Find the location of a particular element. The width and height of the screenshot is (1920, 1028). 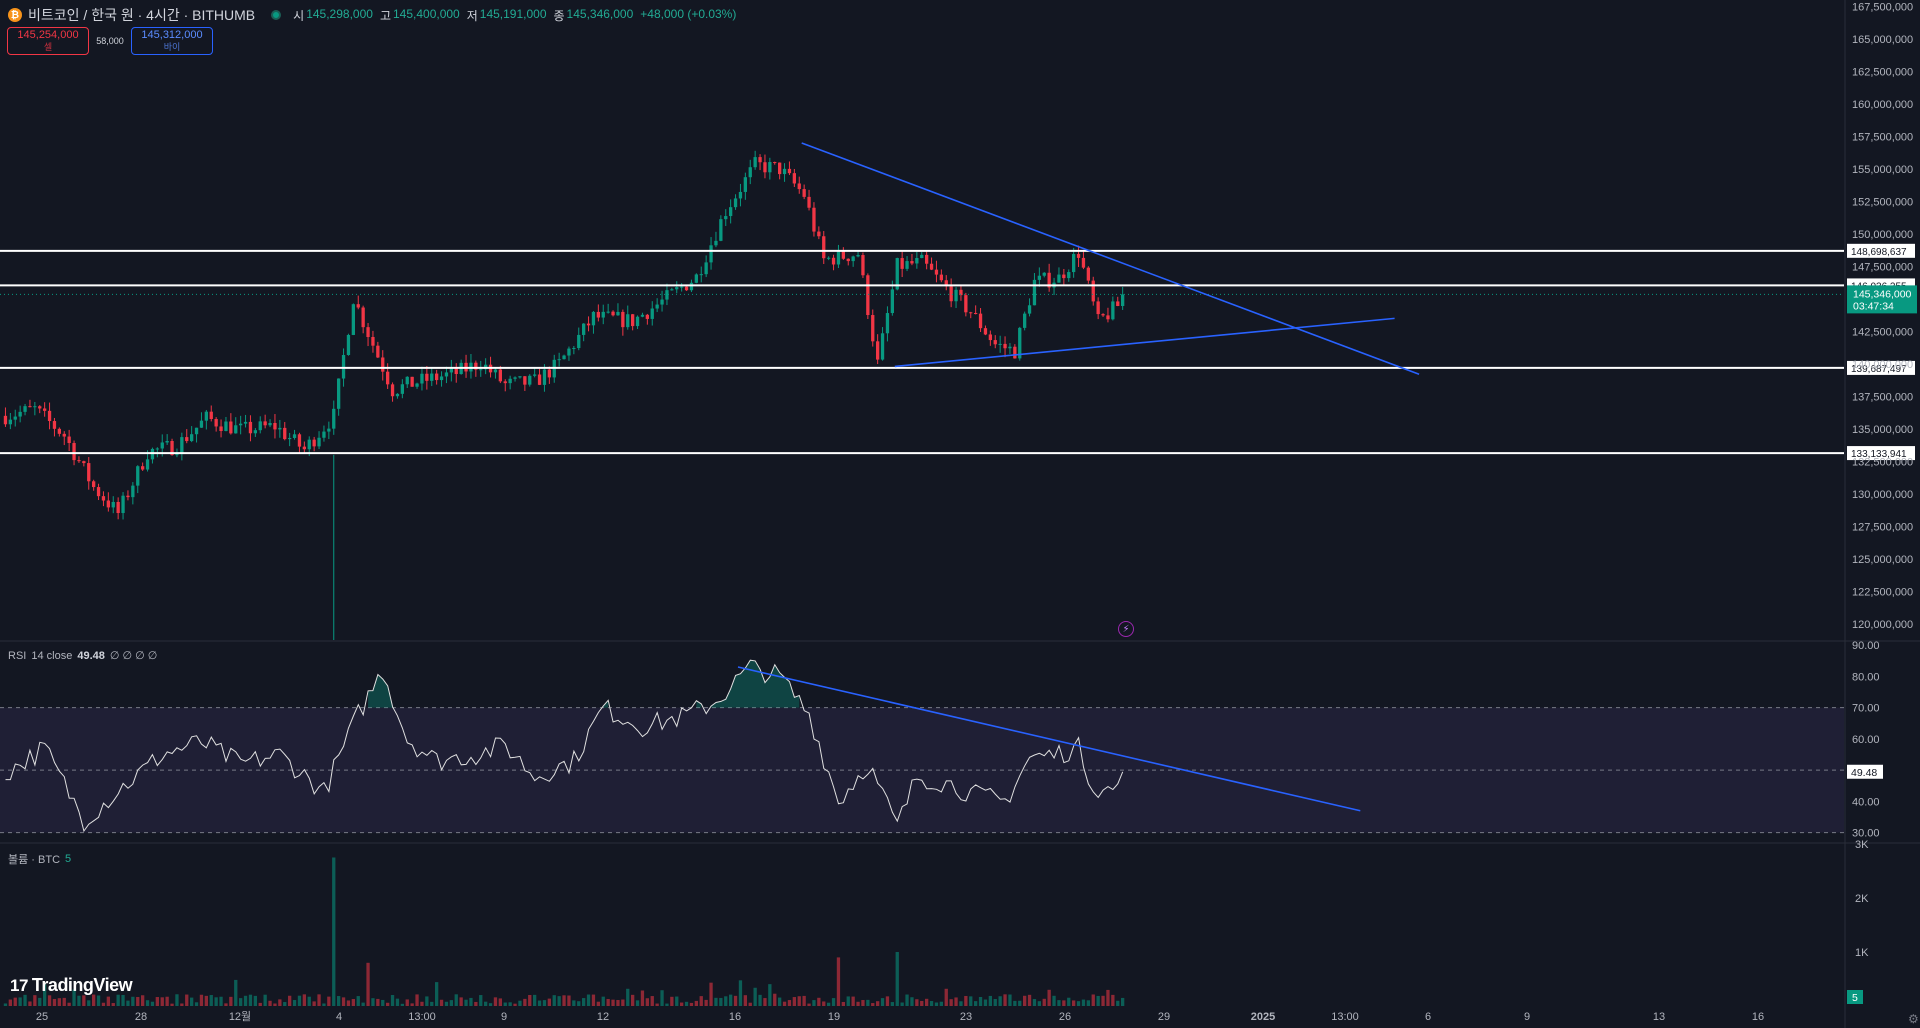

rsi-axis-tick: 80.00 is located at coordinates (1866, 677).